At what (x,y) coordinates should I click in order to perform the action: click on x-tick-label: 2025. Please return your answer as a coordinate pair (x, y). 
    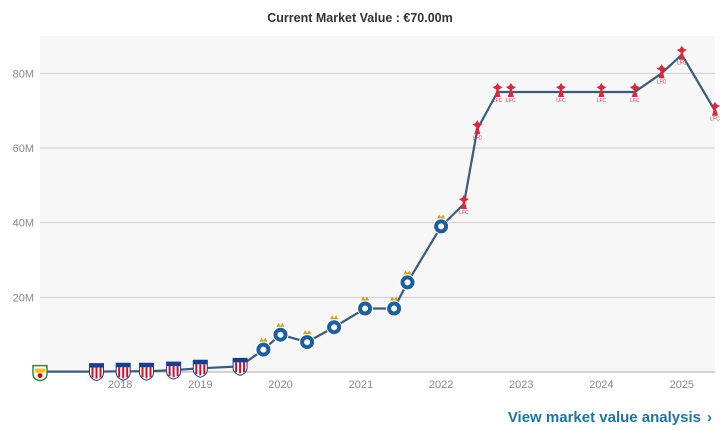
    Looking at the image, I should click on (682, 385).